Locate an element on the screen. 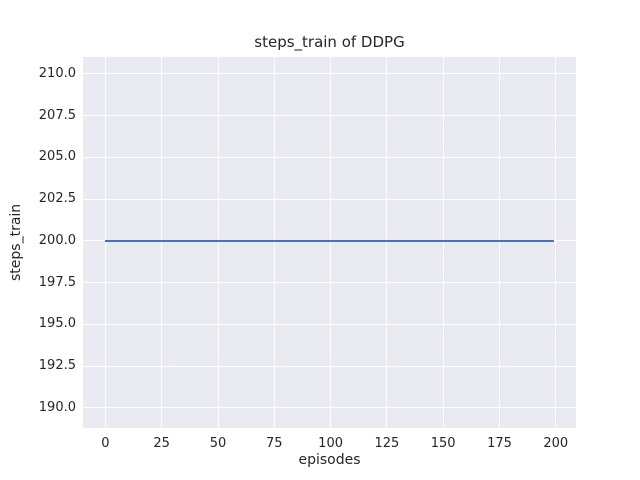 This screenshot has height=480, width=640. y-tick-label: 207.5 is located at coordinates (57, 115).